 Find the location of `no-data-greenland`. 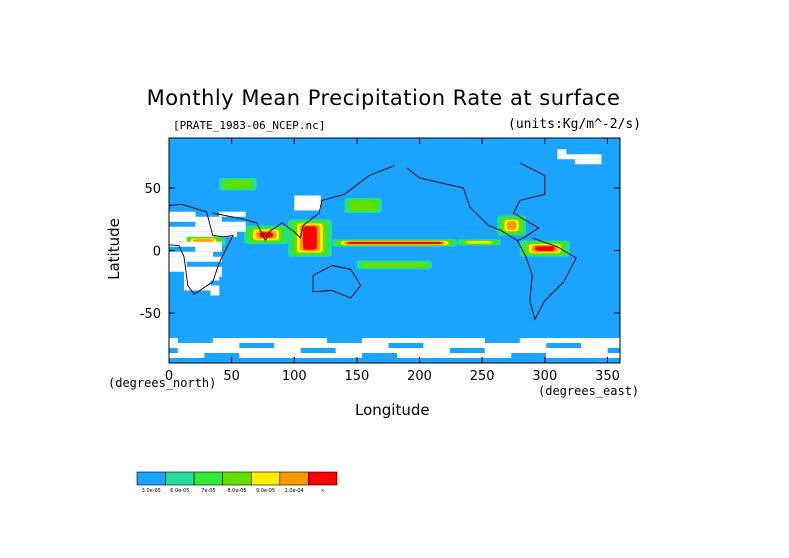

no-data-greenland is located at coordinates (597, 157).